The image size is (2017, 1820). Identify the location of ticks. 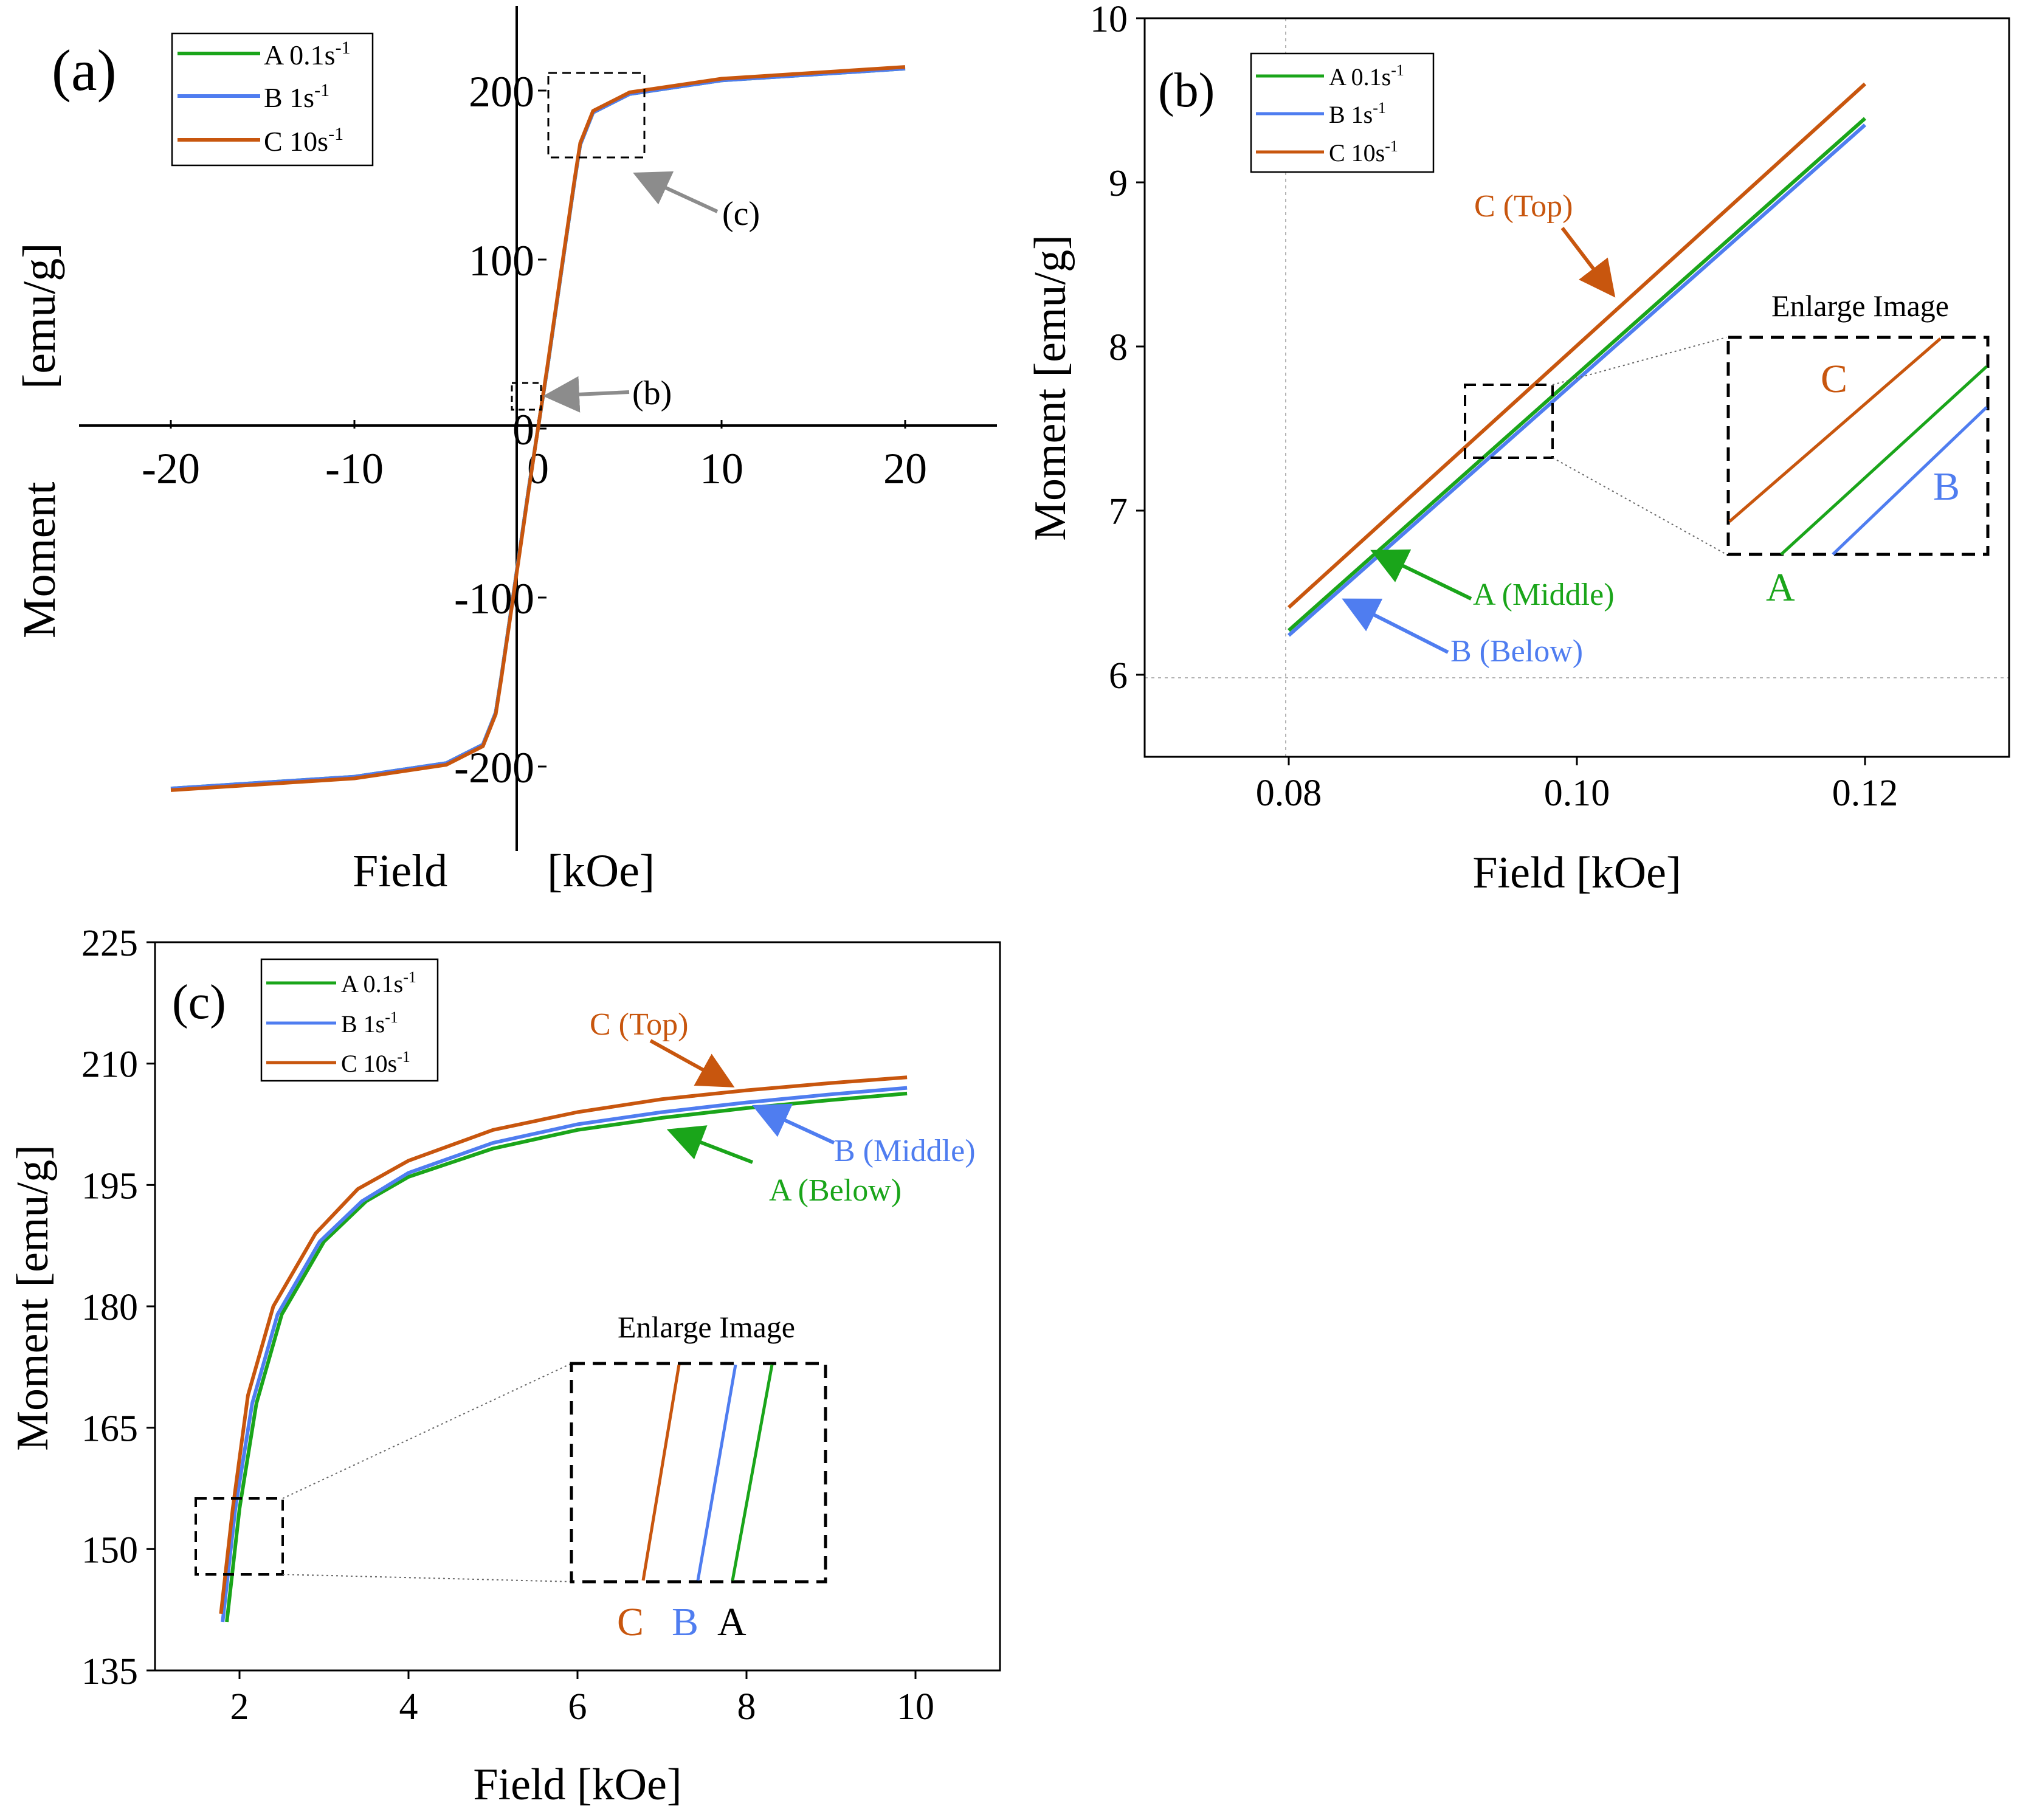
(1501, 391).